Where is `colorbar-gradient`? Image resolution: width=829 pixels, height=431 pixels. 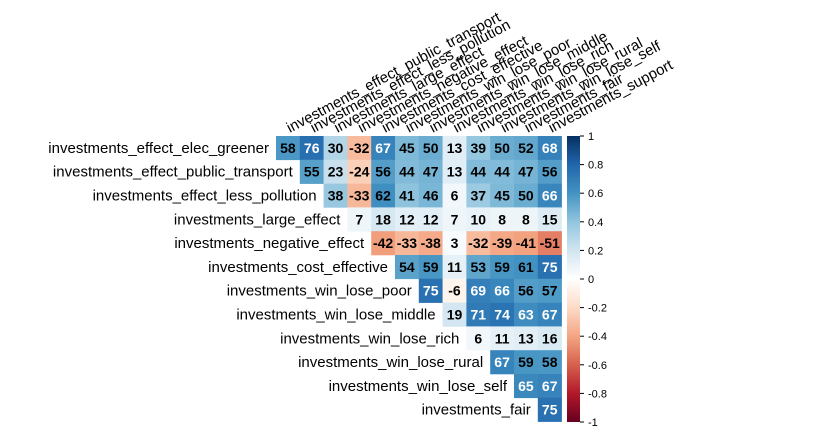
colorbar-gradient is located at coordinates (573, 279).